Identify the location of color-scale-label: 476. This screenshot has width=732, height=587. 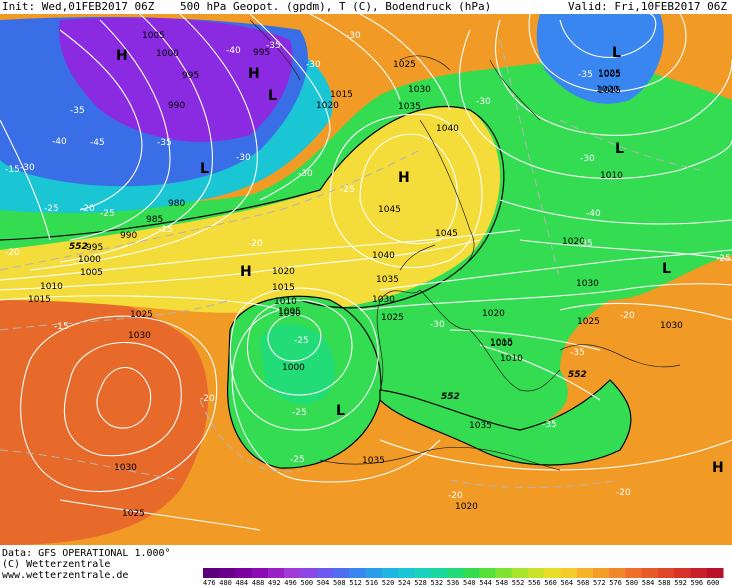
(209, 583).